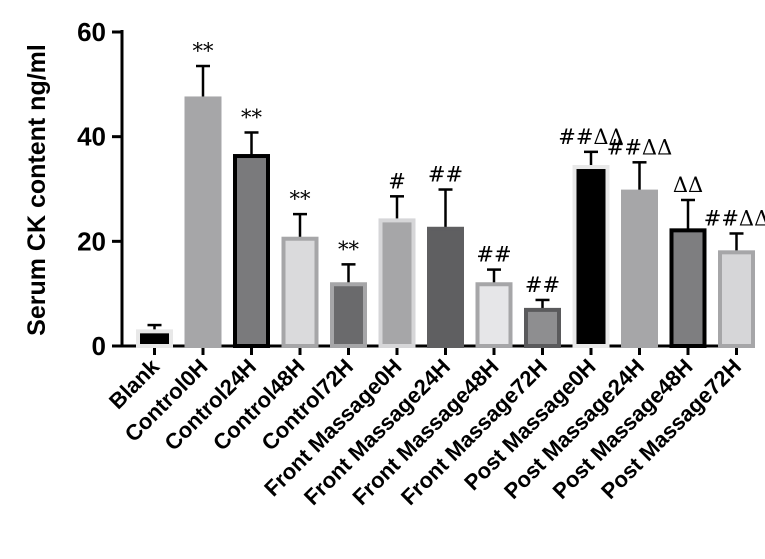 This screenshot has width=765, height=559. What do you see at coordinates (91, 137) in the screenshot?
I see `y-tick-label: 40` at bounding box center [91, 137].